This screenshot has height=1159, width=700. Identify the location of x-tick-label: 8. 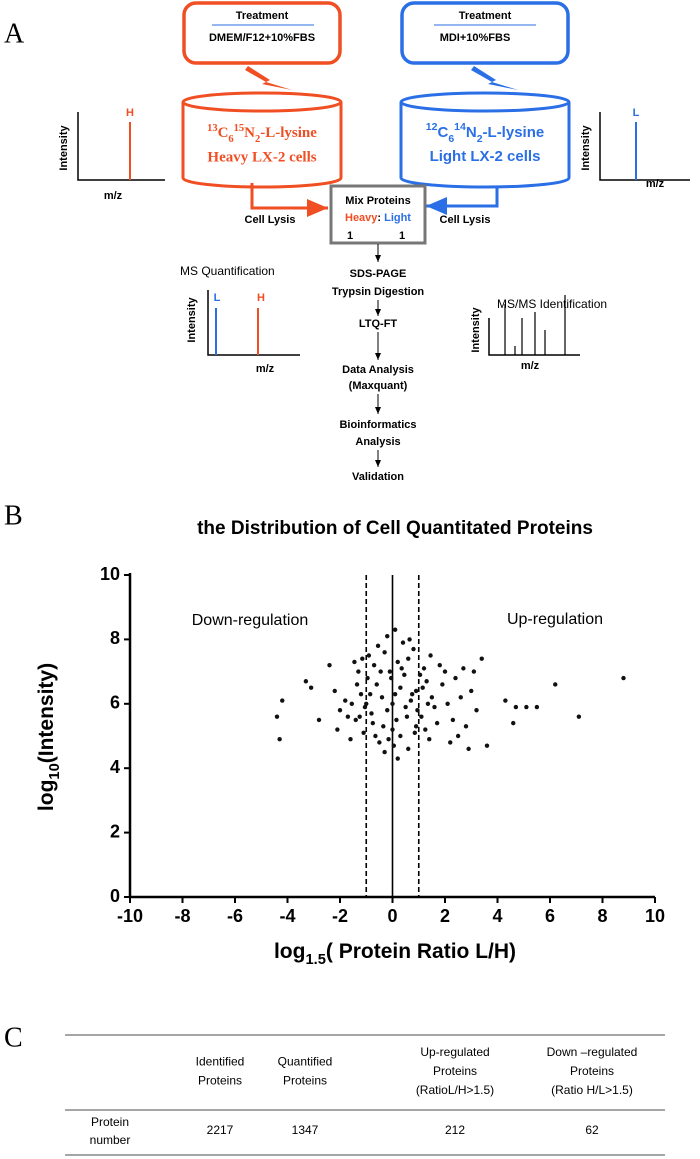
(602, 916).